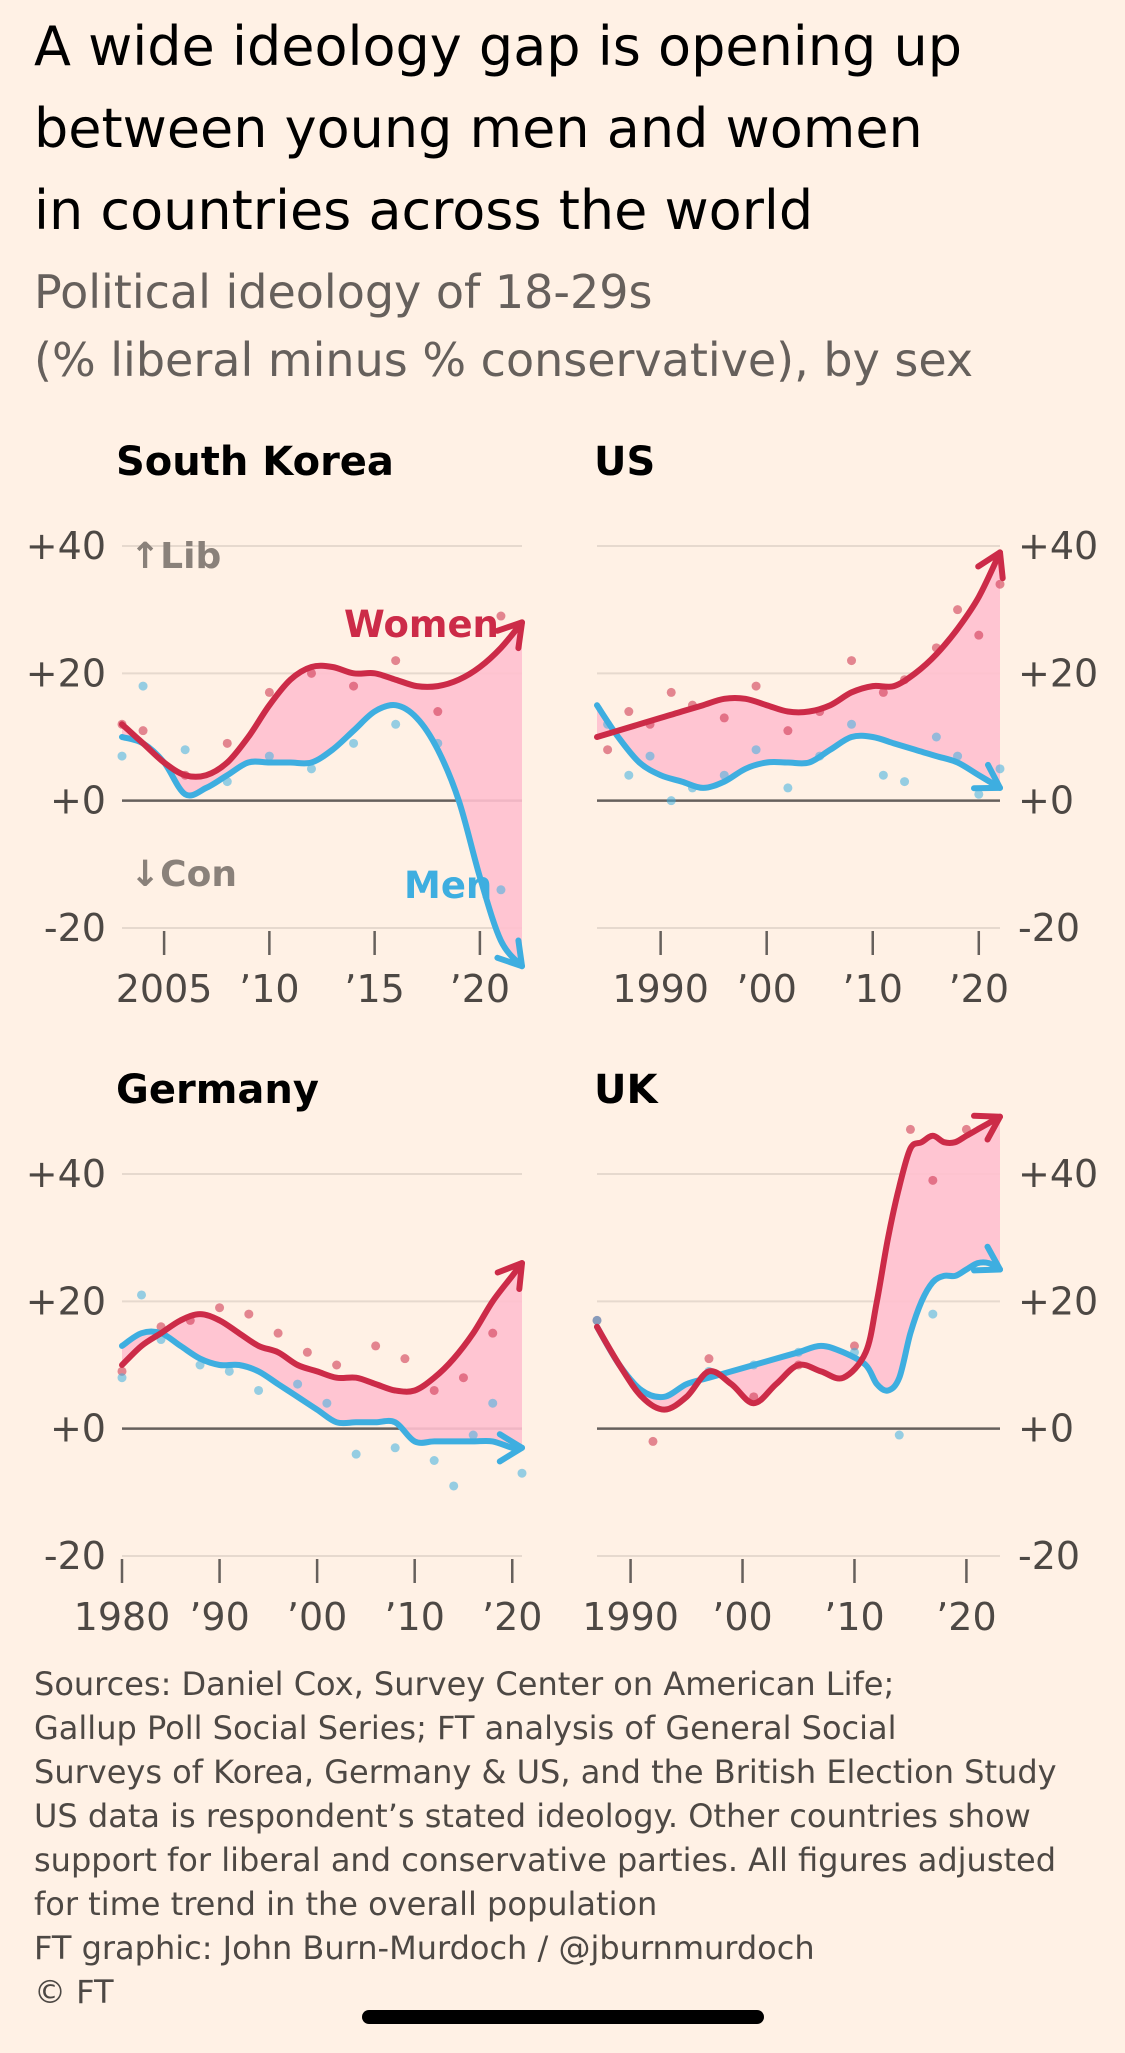 The width and height of the screenshot is (1125, 2053). I want to click on panel-uk: UK +40 +20 +0 -20 1990 ’00 ’10 ’20, so click(840, 1353).